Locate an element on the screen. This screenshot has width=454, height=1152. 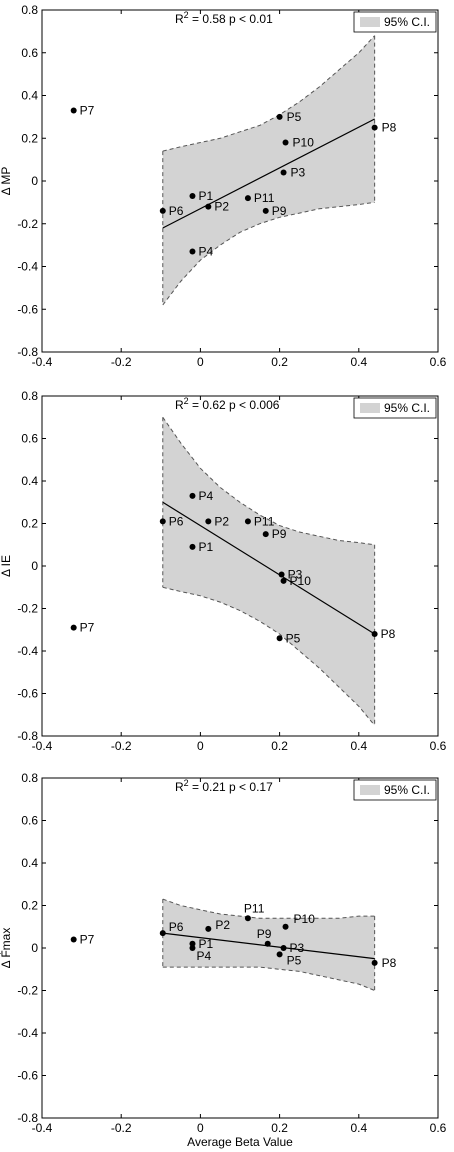
x-axis-label: Average Beta Value is located at coordinates (240, 1142).